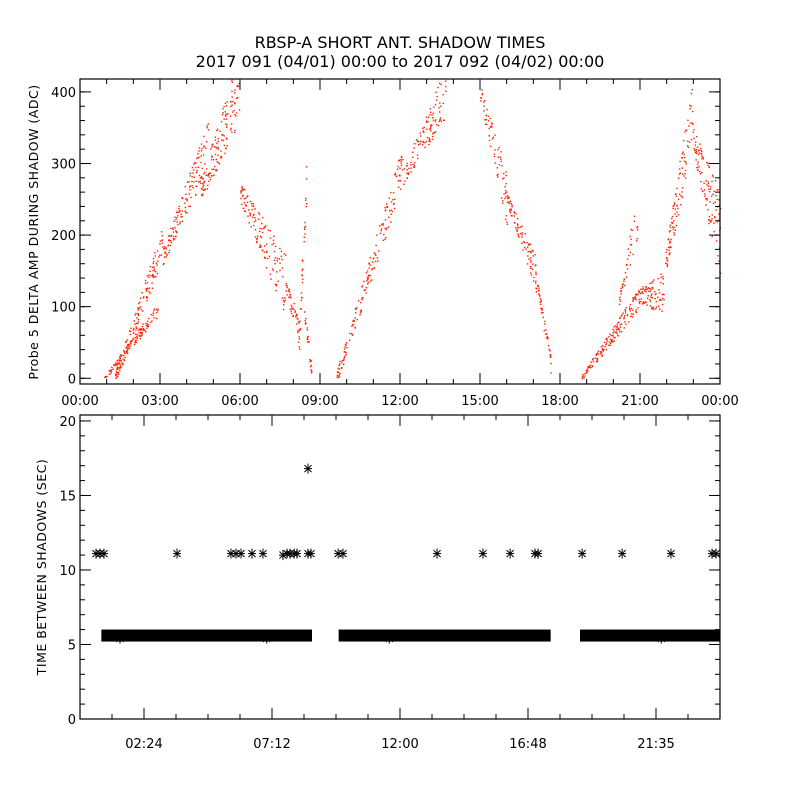 This screenshot has width=800, height=804. I want to click on y-tick-label: 100, so click(63, 308).